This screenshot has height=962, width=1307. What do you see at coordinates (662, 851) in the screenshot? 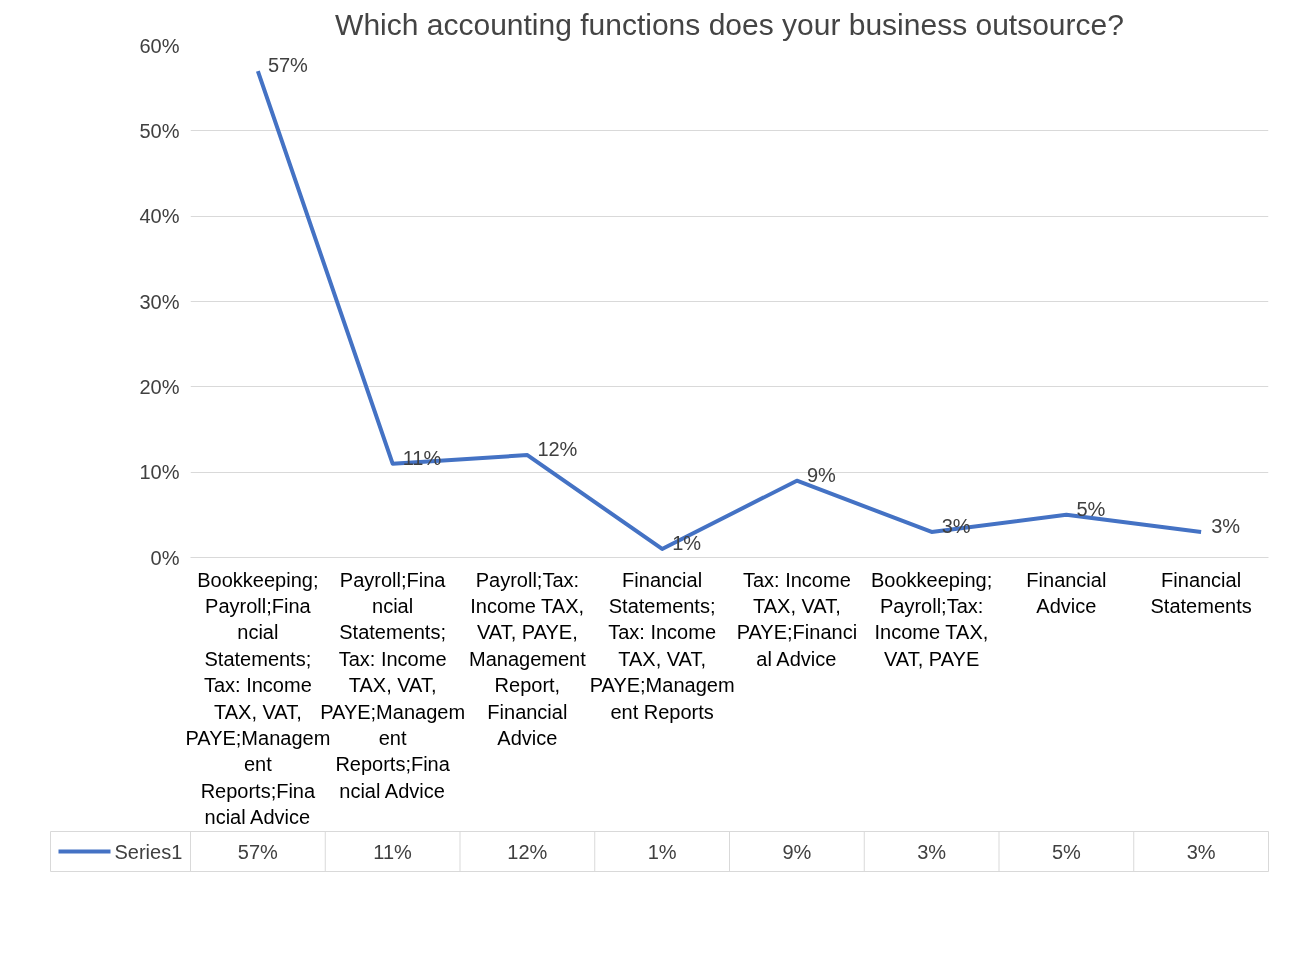
I see `data-label: 1%` at bounding box center [662, 851].